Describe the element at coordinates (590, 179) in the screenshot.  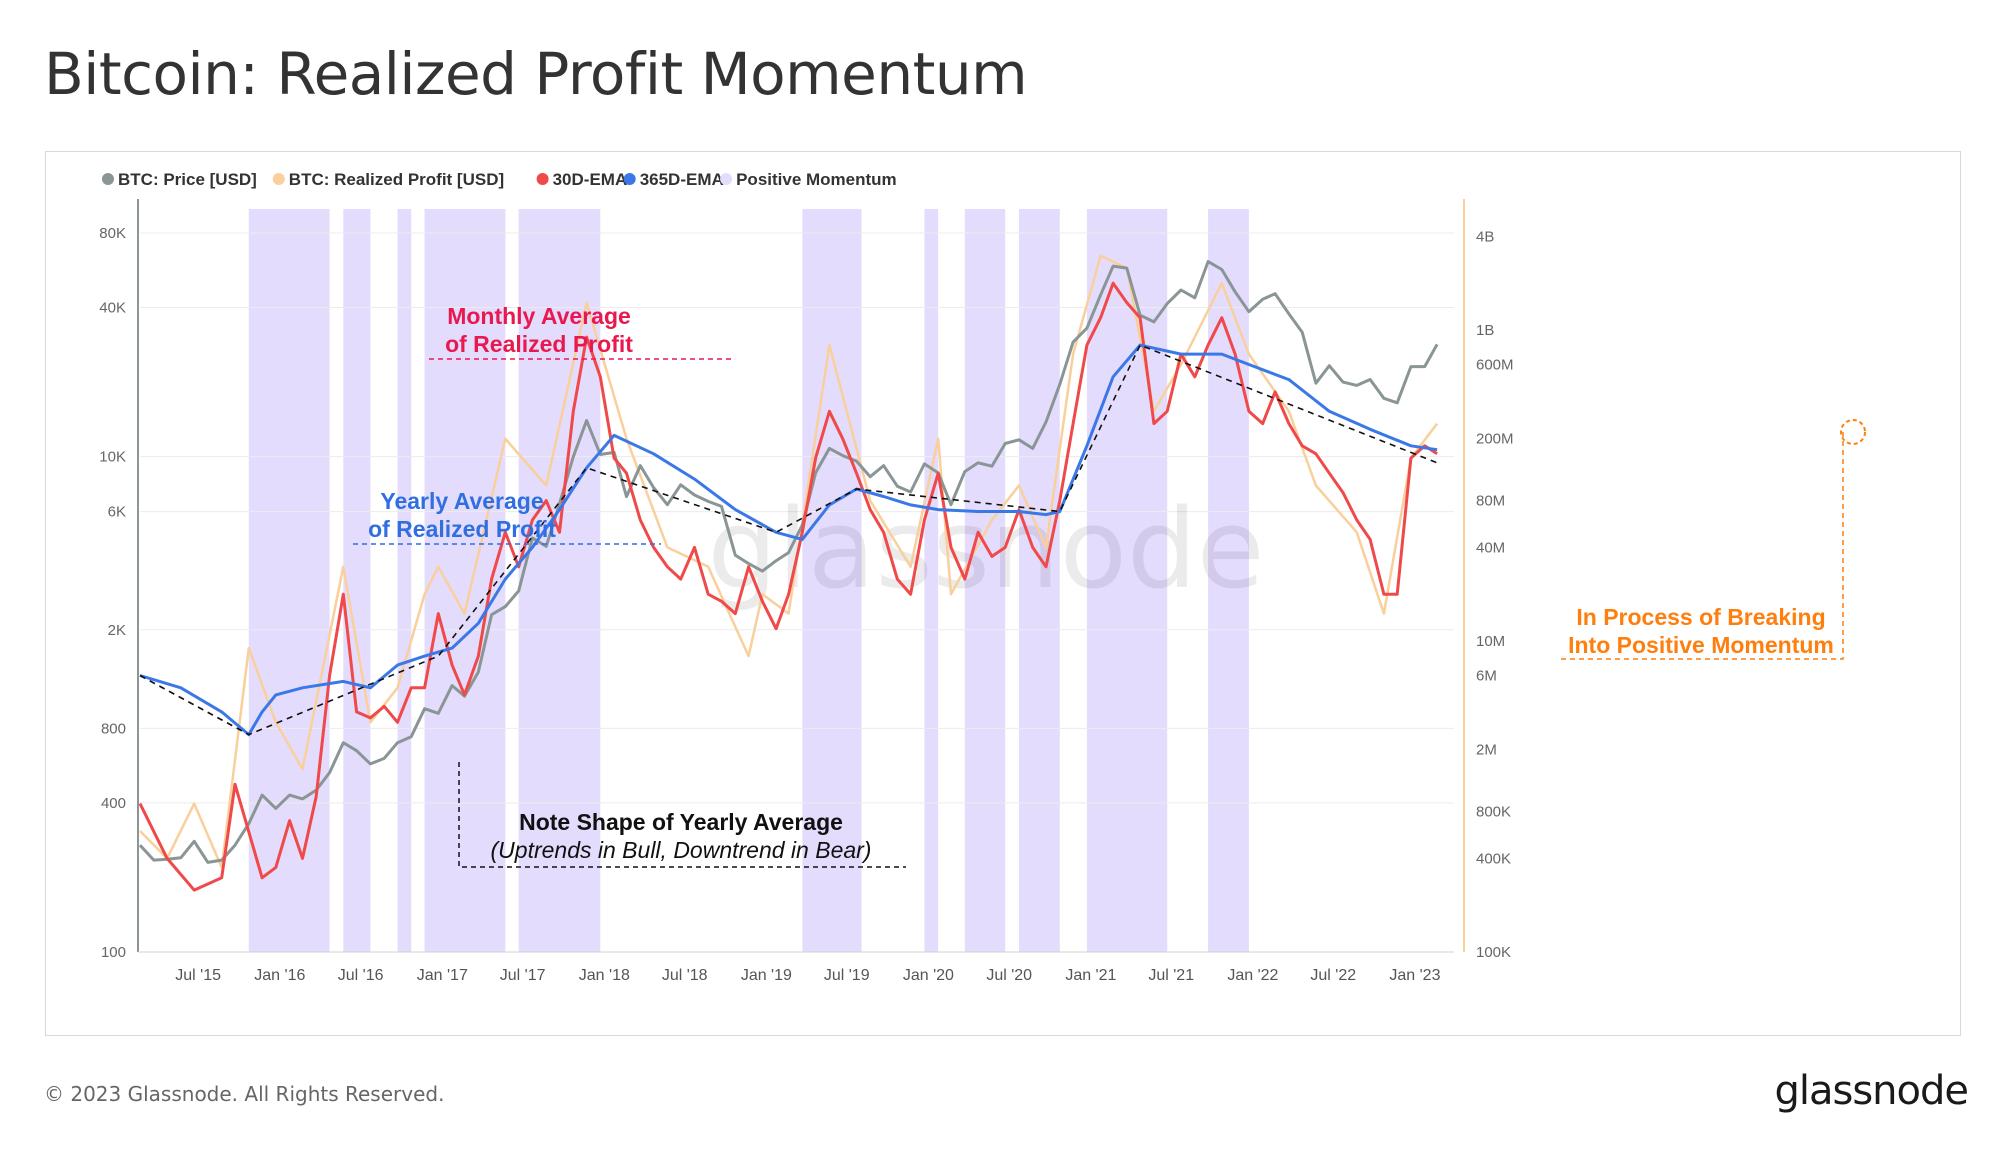
I see `legend-label: 30D-EMA` at that location.